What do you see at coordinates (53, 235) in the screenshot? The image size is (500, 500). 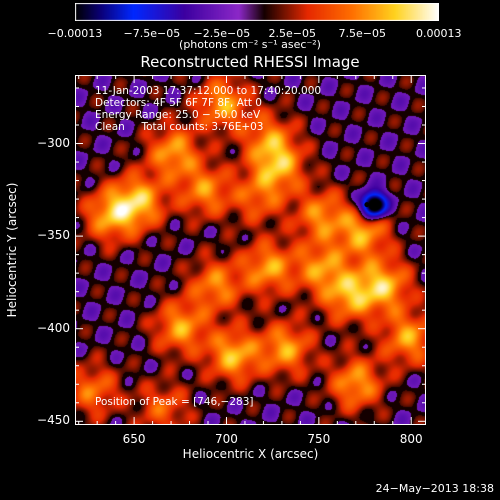 I see `y-tick-label: −350` at bounding box center [53, 235].